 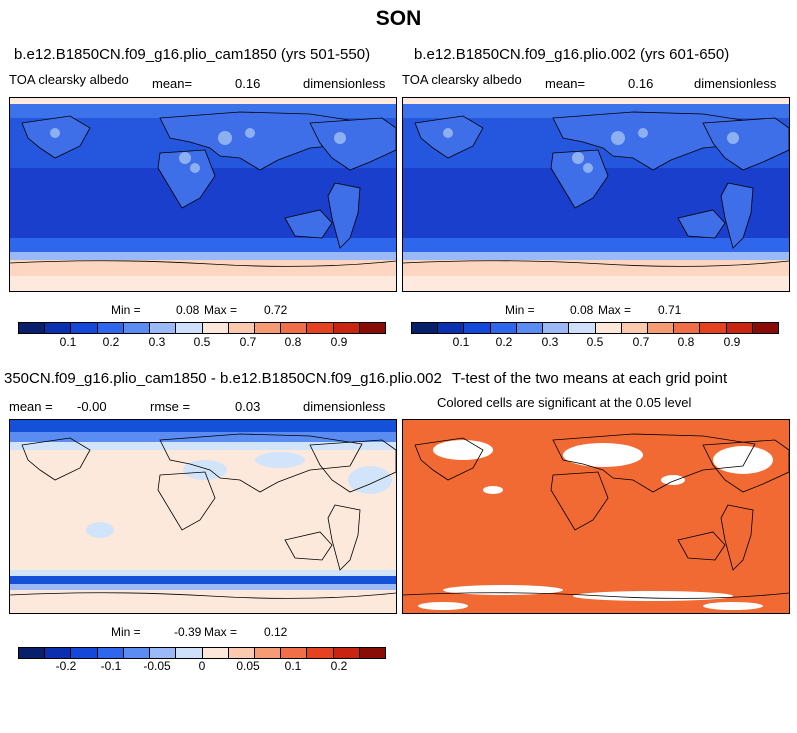 I want to click on panel2-max-value: 0.71, so click(x=670, y=310).